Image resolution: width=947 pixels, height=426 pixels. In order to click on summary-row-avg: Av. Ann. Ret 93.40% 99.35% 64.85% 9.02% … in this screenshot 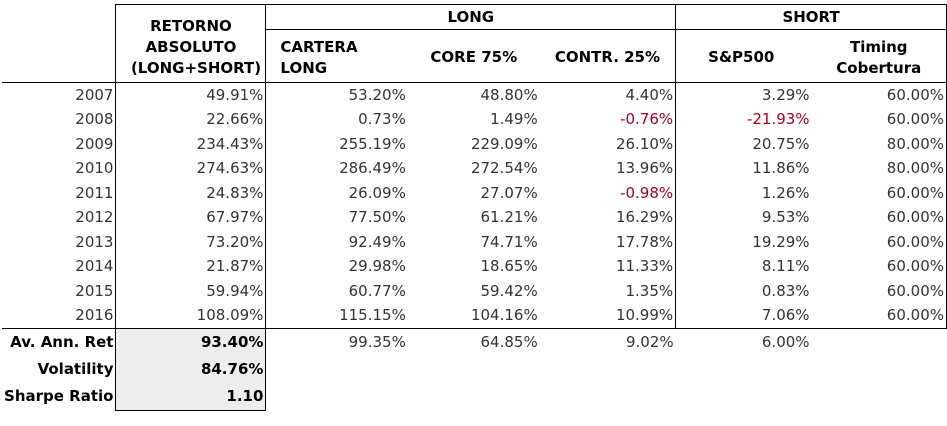, I will do `click(474, 341)`.